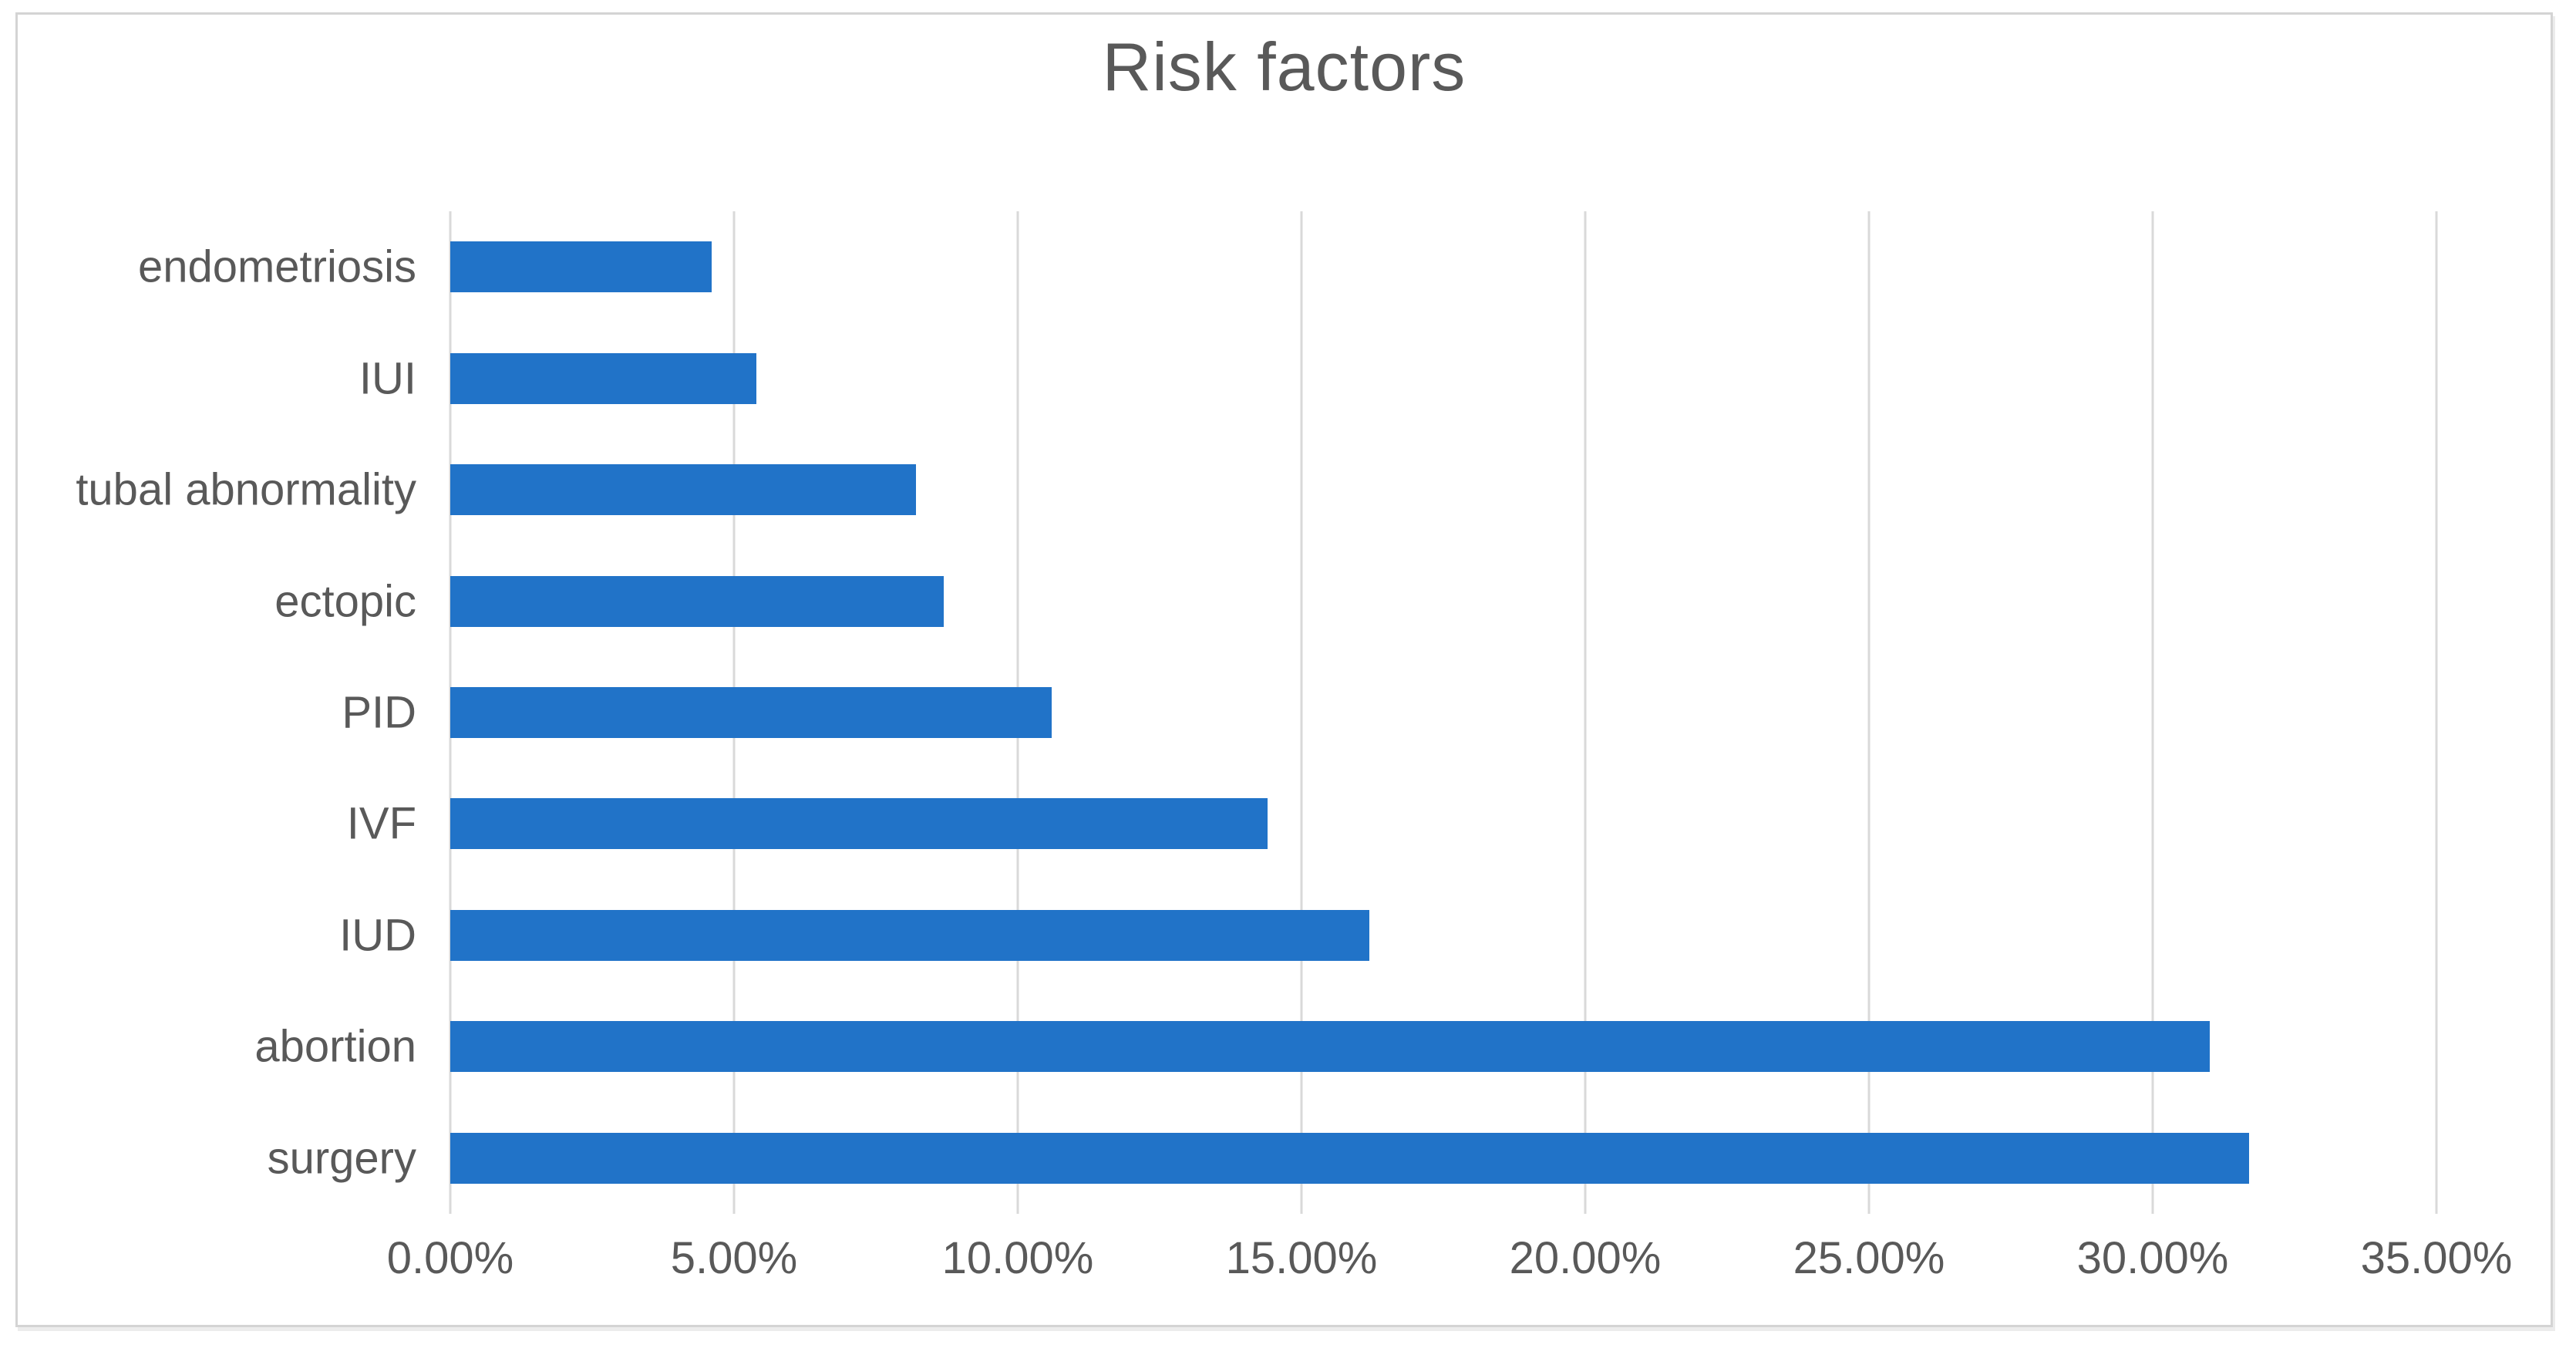 Image resolution: width=2576 pixels, height=1348 pixels. What do you see at coordinates (2437, 1258) in the screenshot?
I see `x-tick-label: 35.00%` at bounding box center [2437, 1258].